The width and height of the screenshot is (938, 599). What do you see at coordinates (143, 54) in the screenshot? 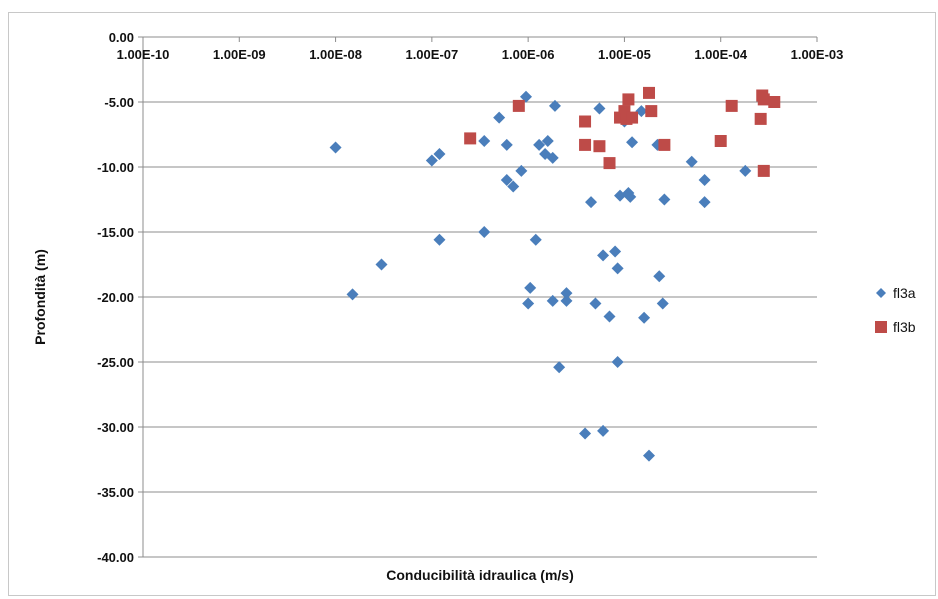
I see `x-tick-label: 1.00E-10` at bounding box center [143, 54].